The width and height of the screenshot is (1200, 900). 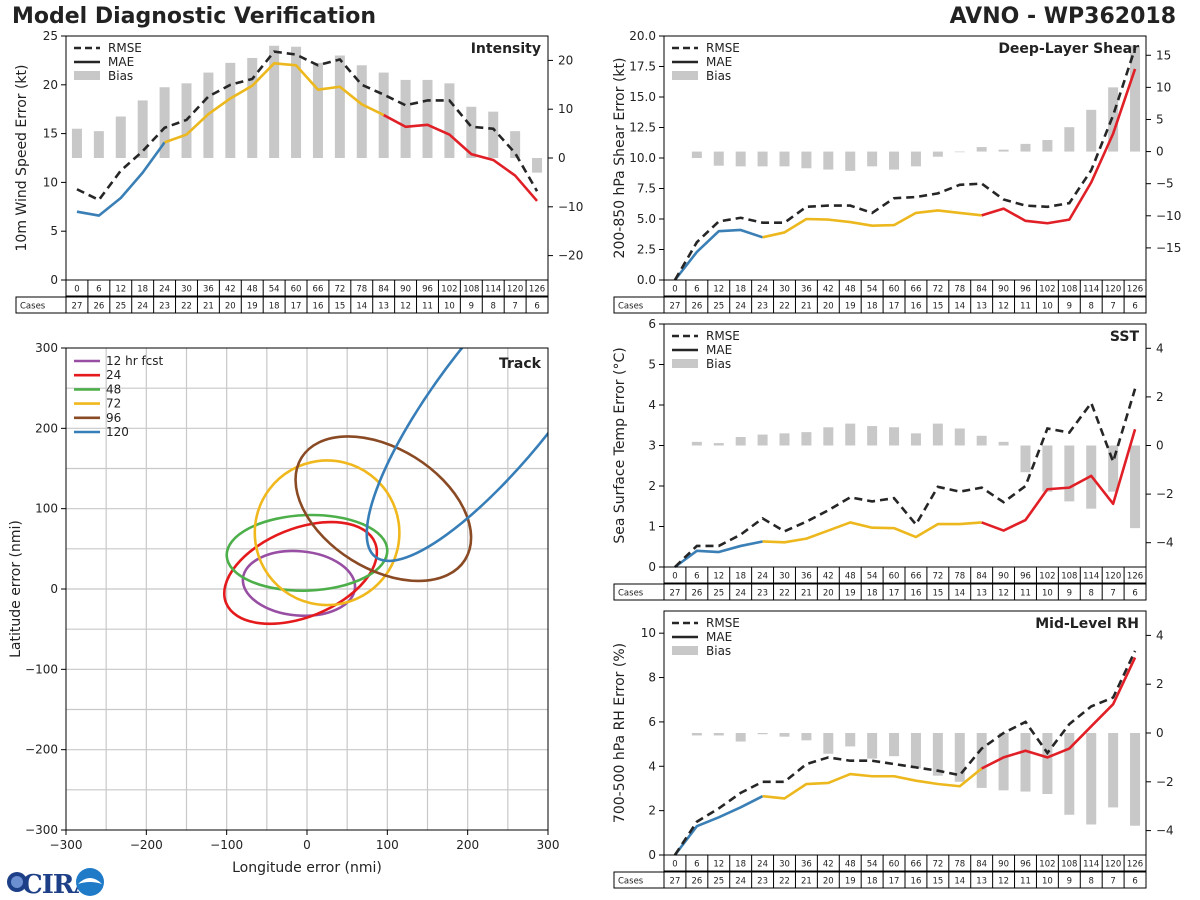 What do you see at coordinates (718, 364) in the screenshot?
I see `legend-bias-label: Bias` at bounding box center [718, 364].